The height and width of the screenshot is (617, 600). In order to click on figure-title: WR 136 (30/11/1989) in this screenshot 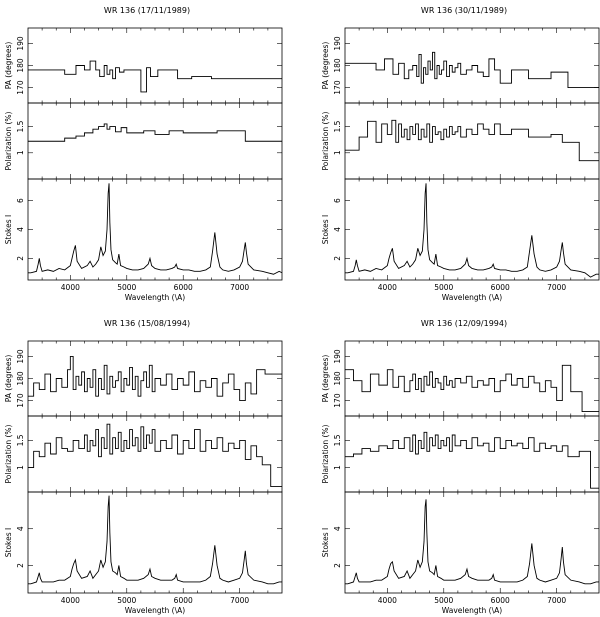, I will do `click(464, 10)`.